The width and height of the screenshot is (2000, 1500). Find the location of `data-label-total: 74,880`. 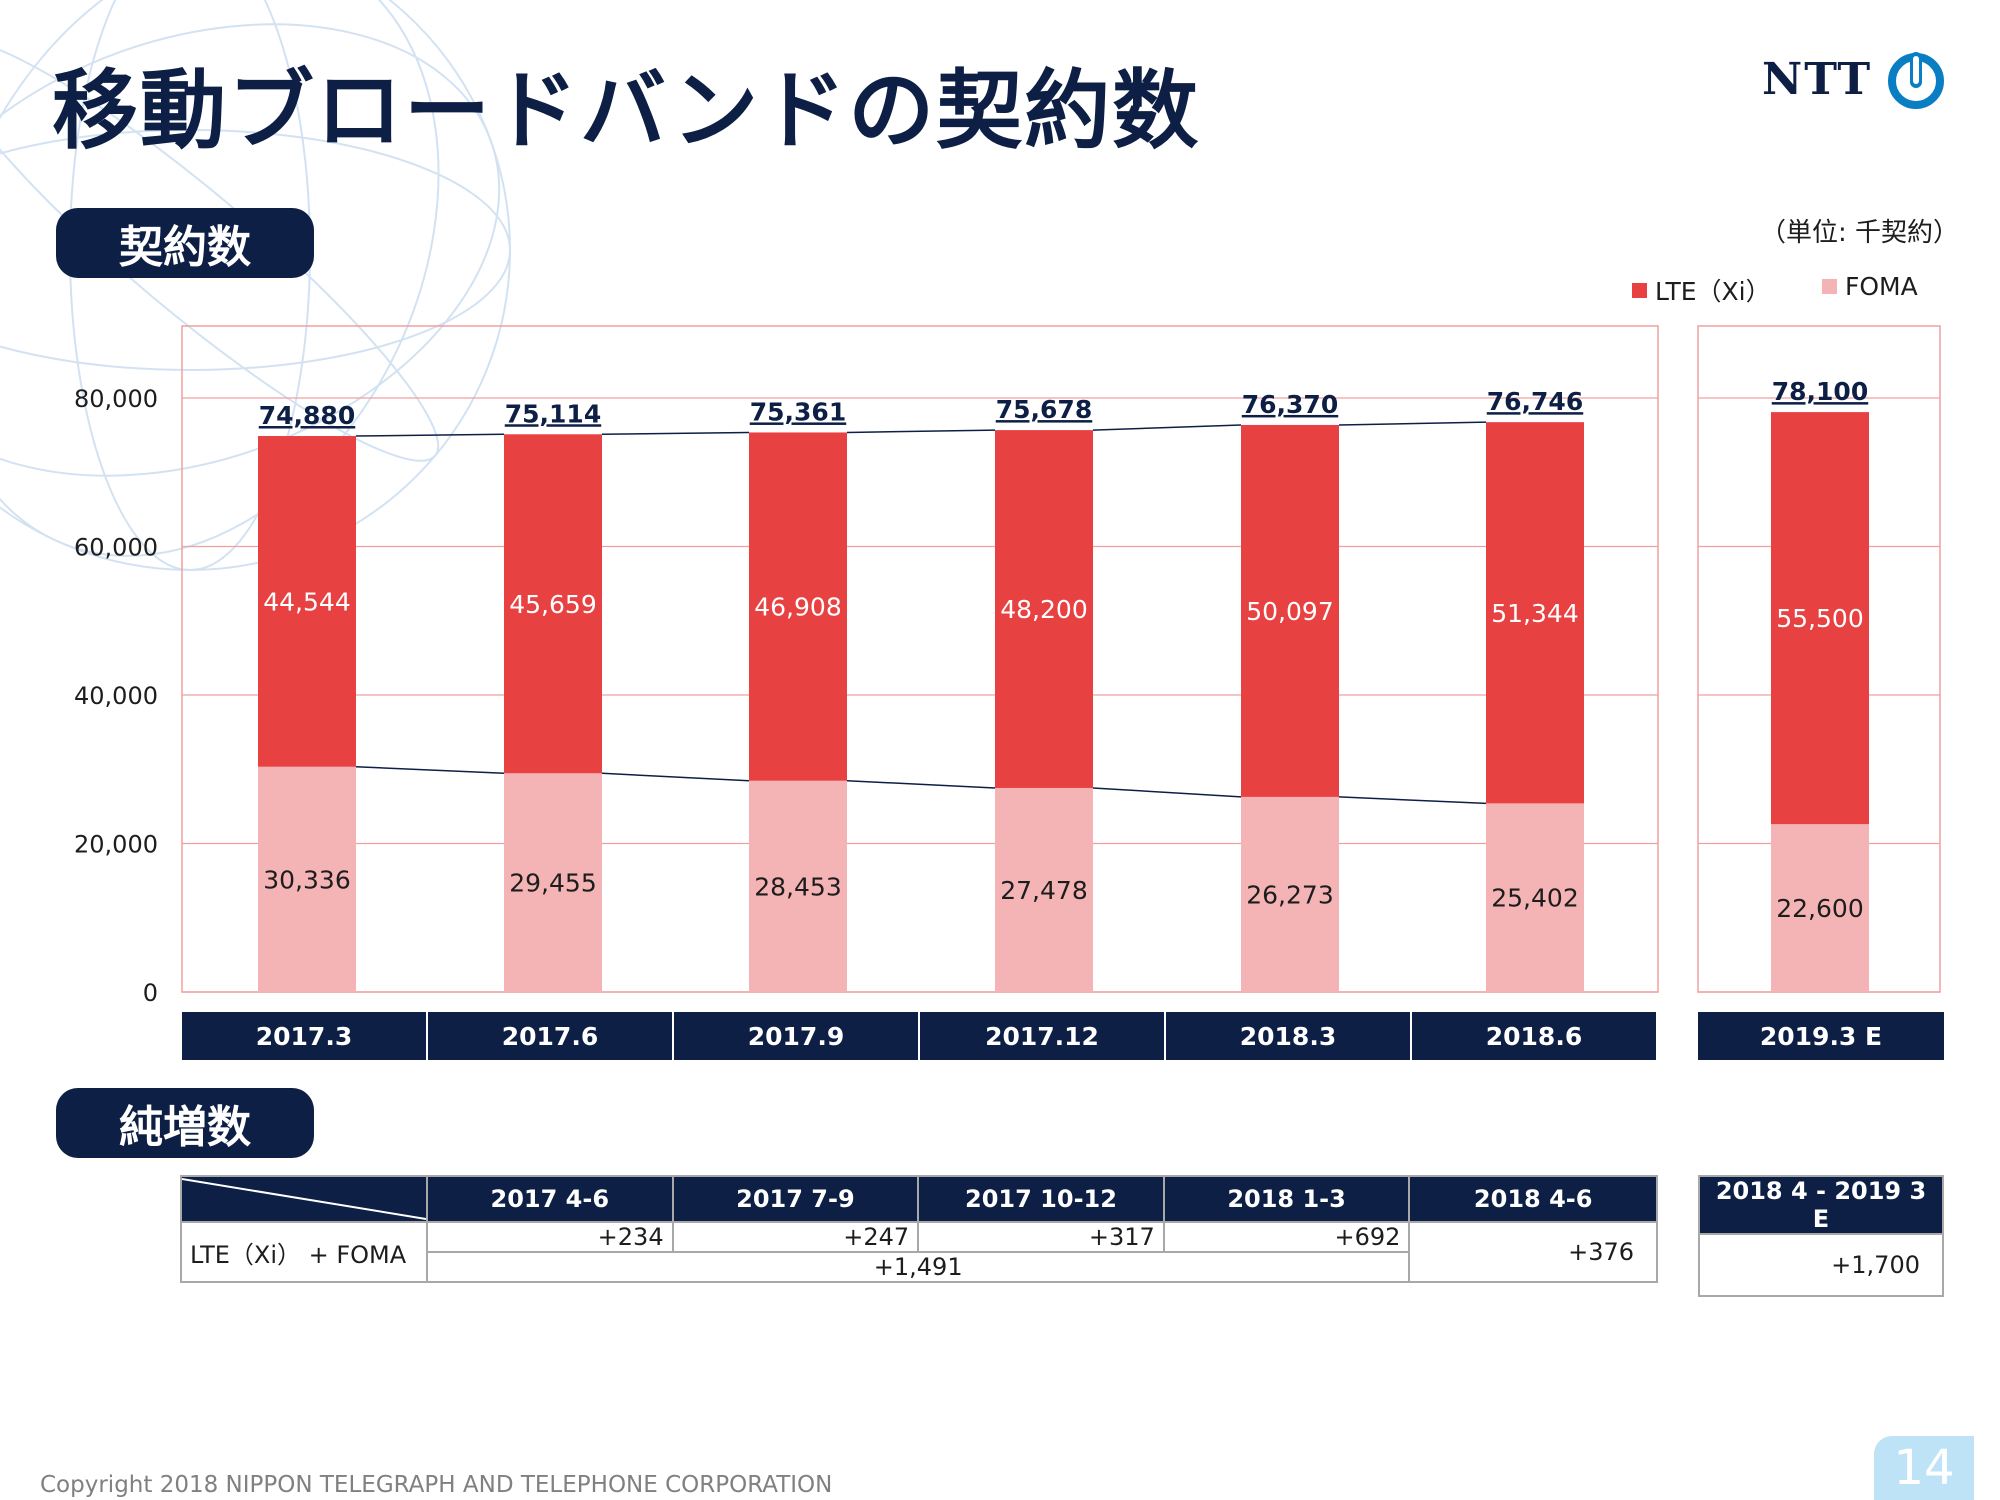

data-label-total: 74,880 is located at coordinates (307, 415).